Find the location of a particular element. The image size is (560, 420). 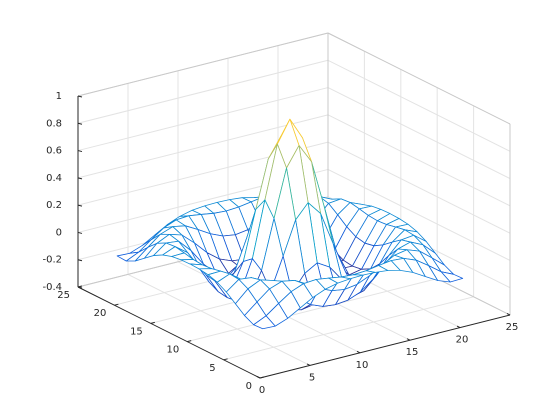

z-tick-label: -0.2 is located at coordinates (52, 260).